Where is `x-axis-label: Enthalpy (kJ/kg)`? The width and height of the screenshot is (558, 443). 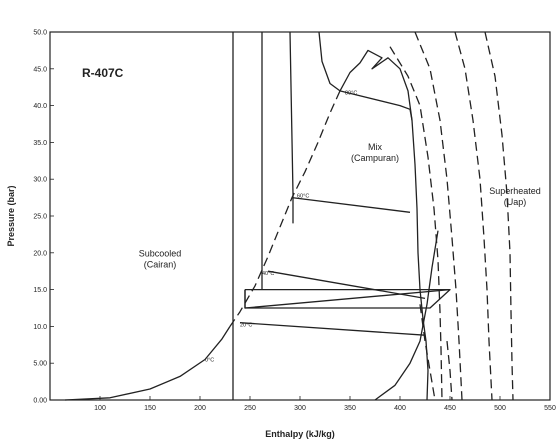
x-axis-label: Enthalpy (kJ/kg) is located at coordinates (300, 434).